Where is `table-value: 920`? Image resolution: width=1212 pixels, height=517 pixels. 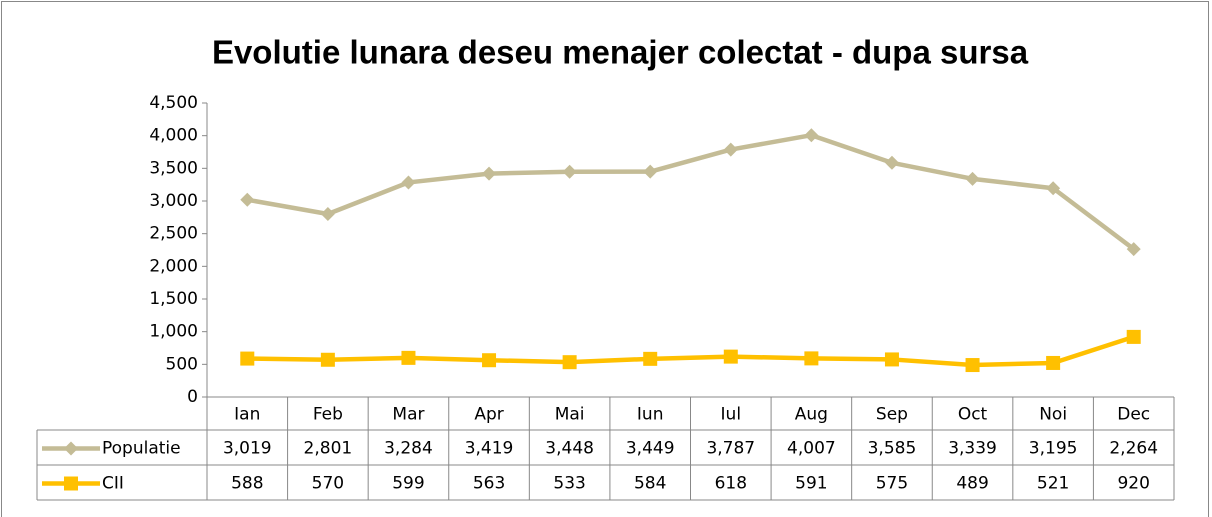 table-value: 920 is located at coordinates (1133, 484).